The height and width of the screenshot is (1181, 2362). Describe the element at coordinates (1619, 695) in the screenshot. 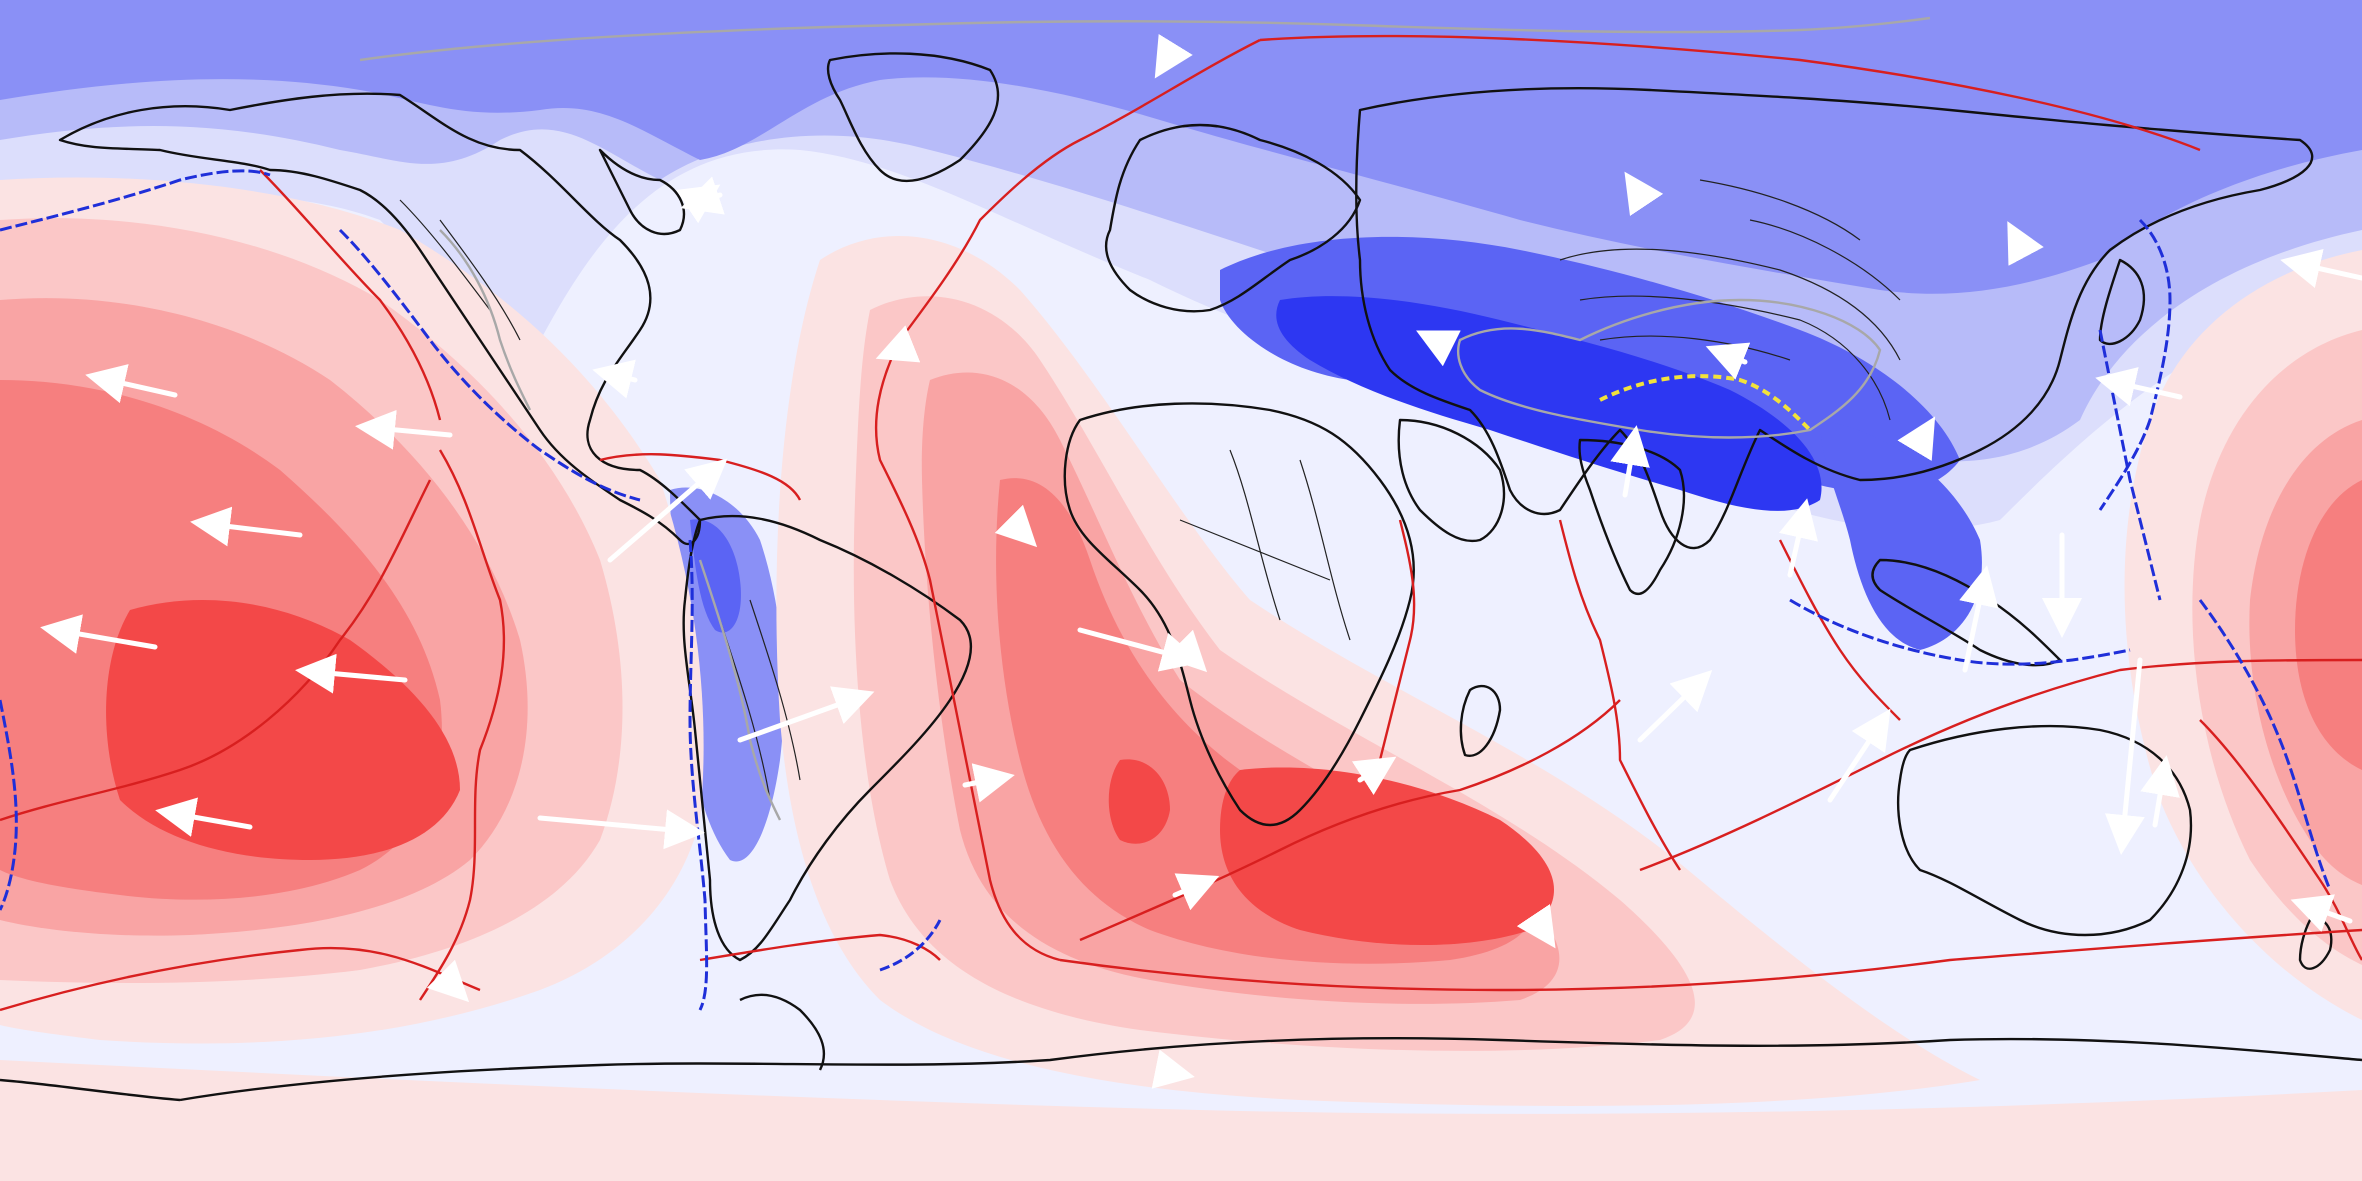

I see `plate-boundary-central-indian-ridge` at that location.